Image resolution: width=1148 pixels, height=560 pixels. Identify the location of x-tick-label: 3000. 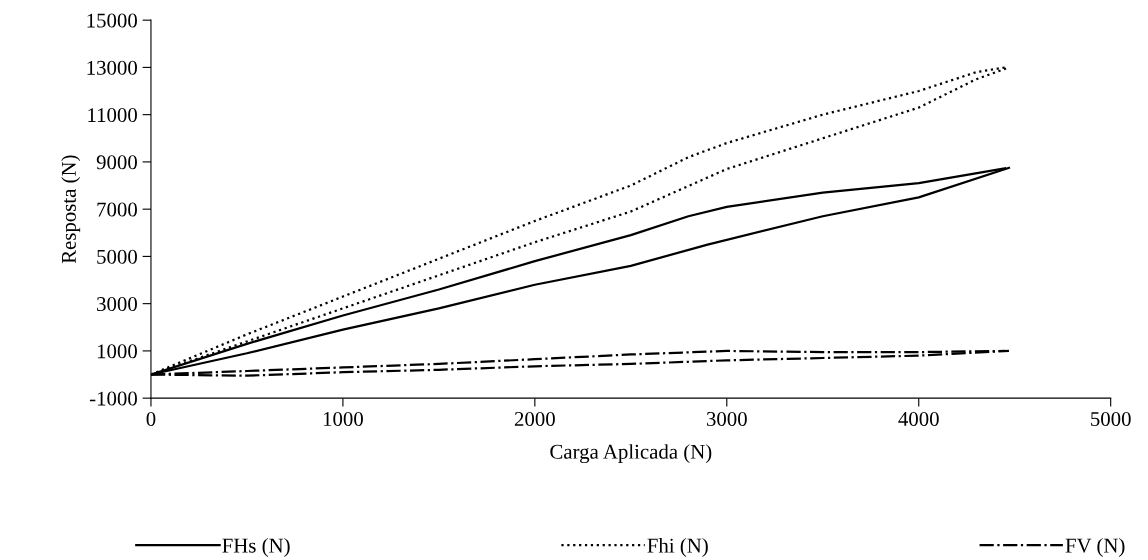
(726, 419).